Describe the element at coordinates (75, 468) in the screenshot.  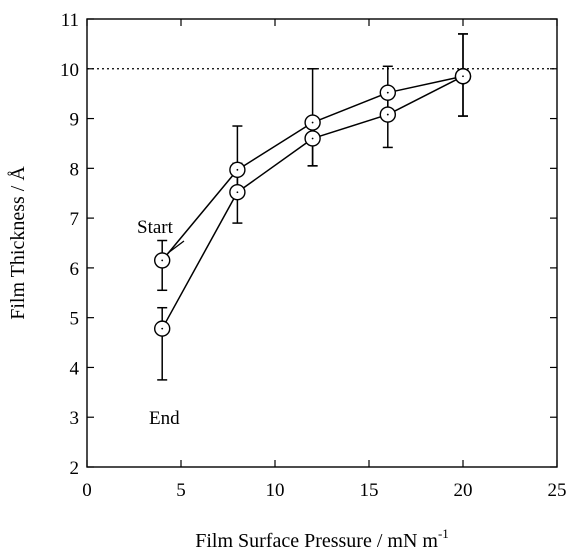
I see `y-tick-label: 2` at that location.